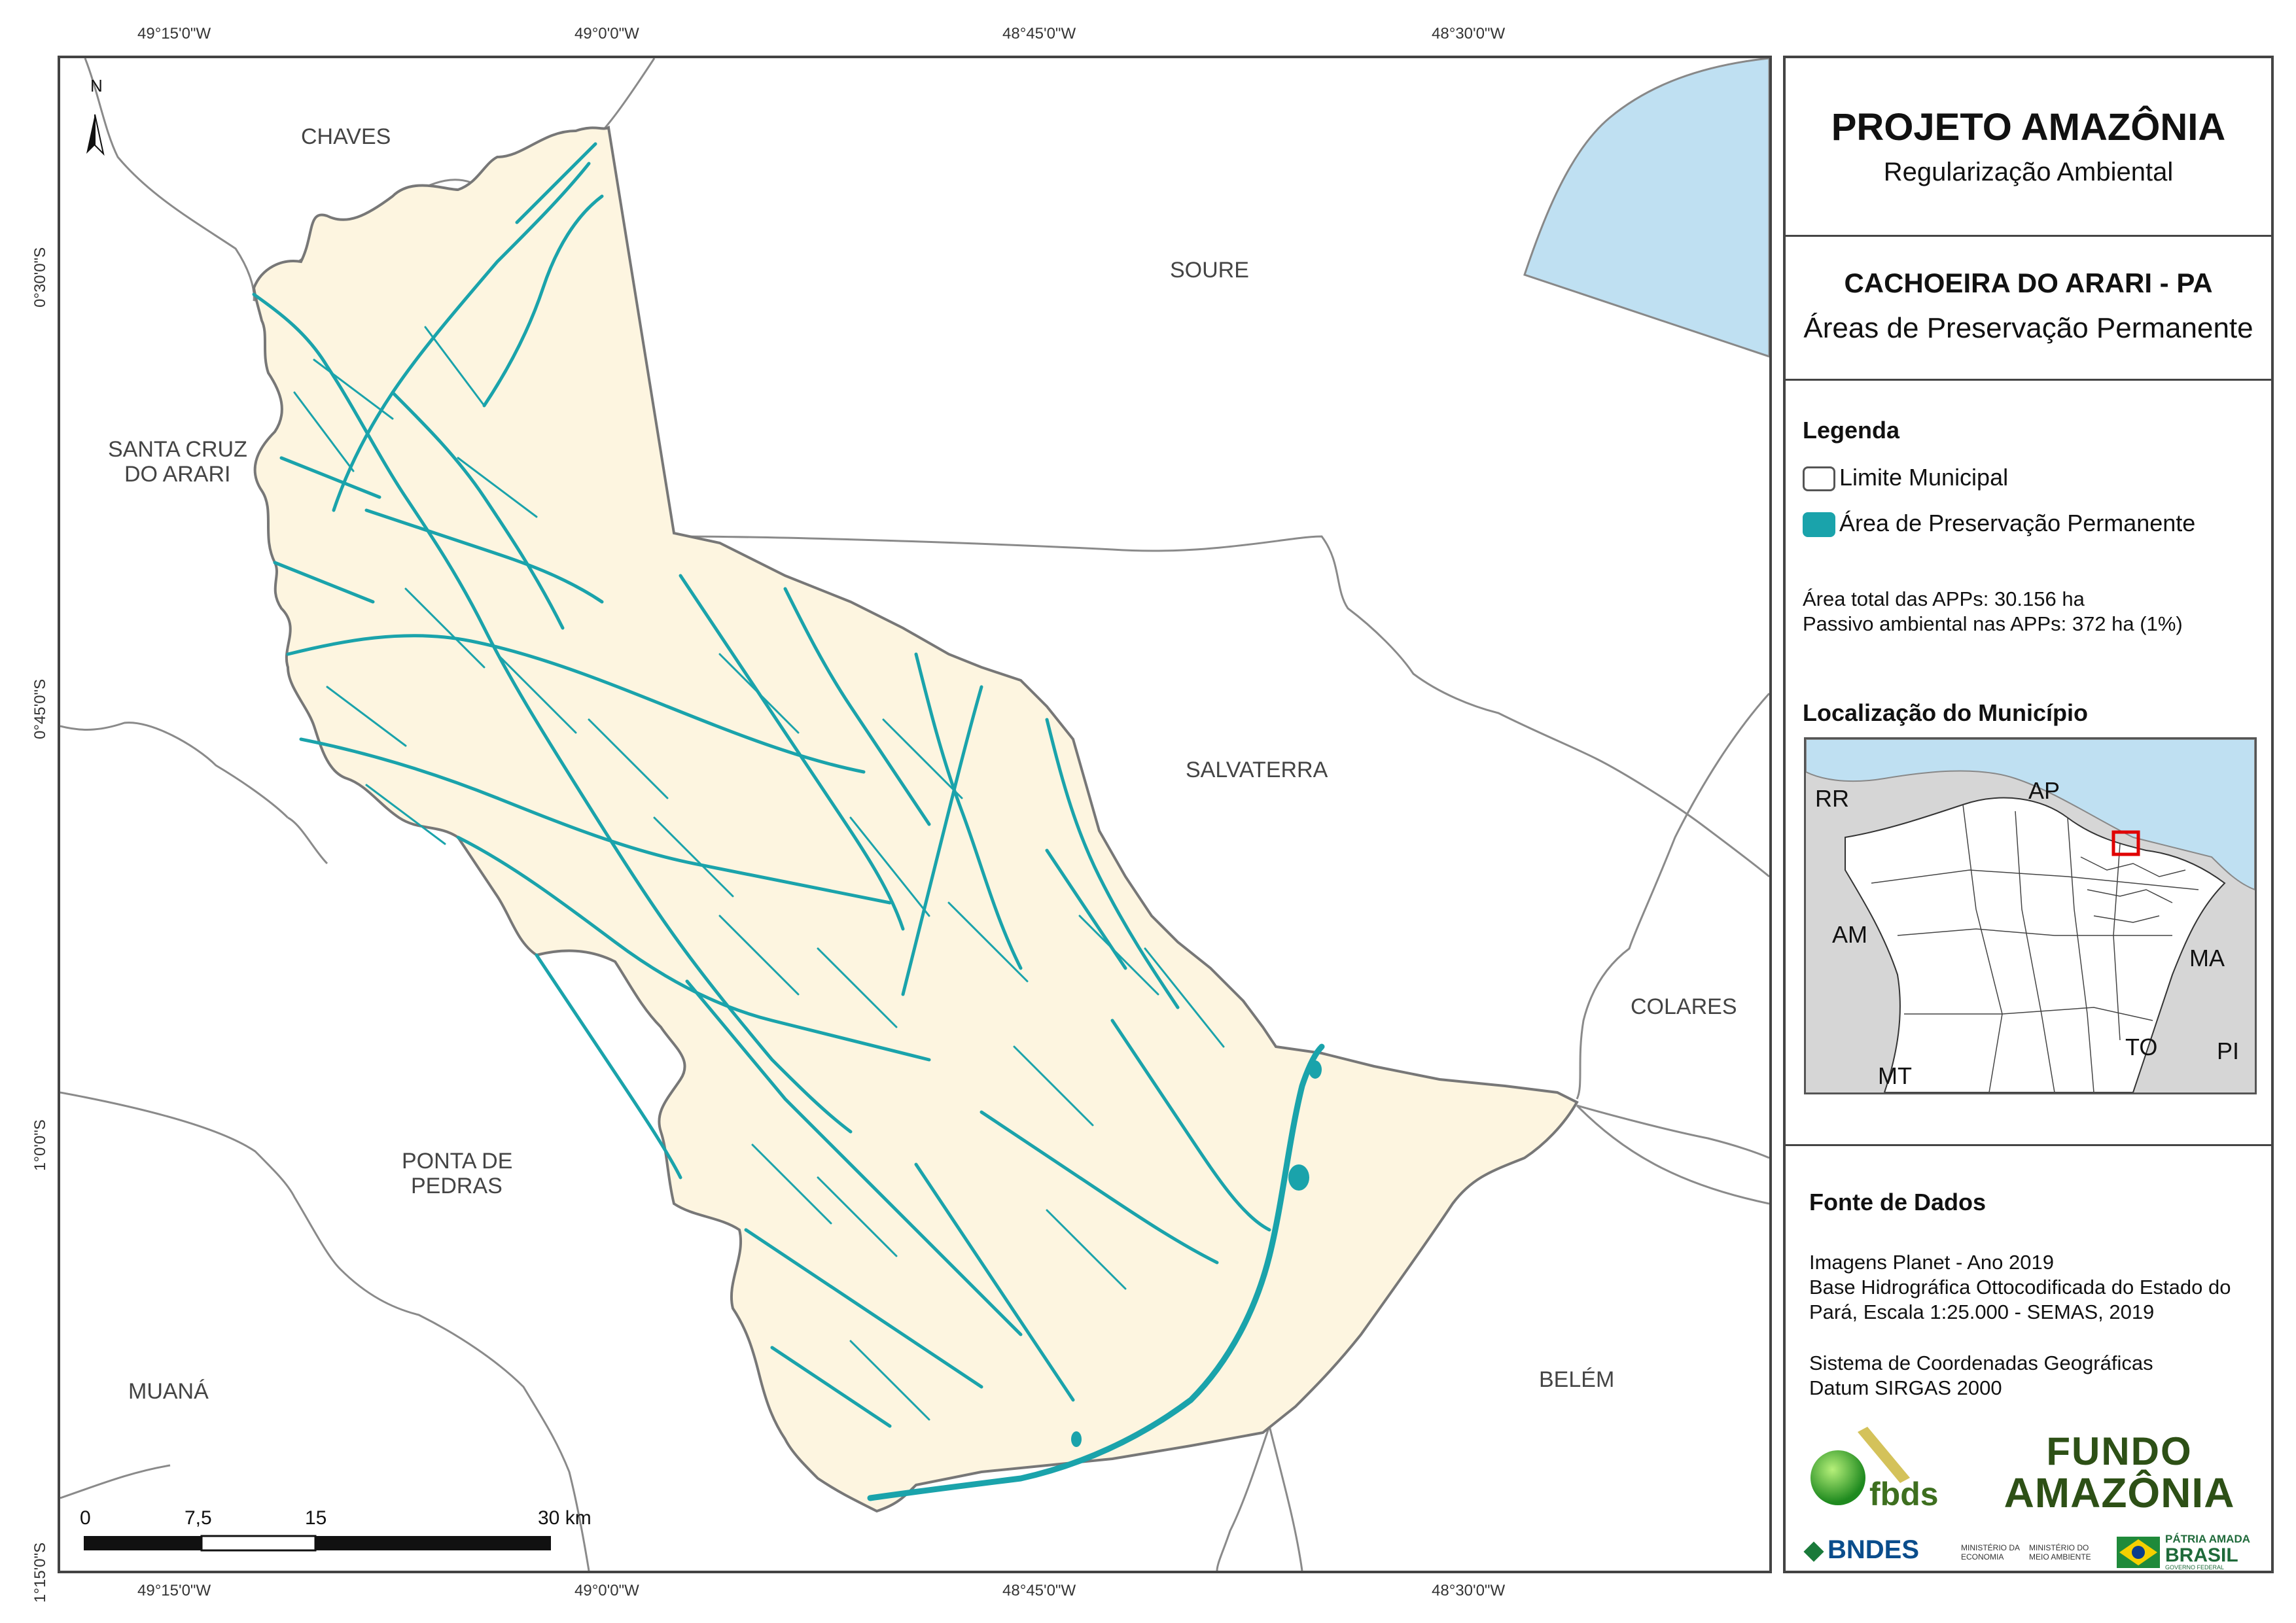 This screenshot has width=2296, height=1623. I want to click on fundo-text-1: FUNDO, so click(2119, 1451).